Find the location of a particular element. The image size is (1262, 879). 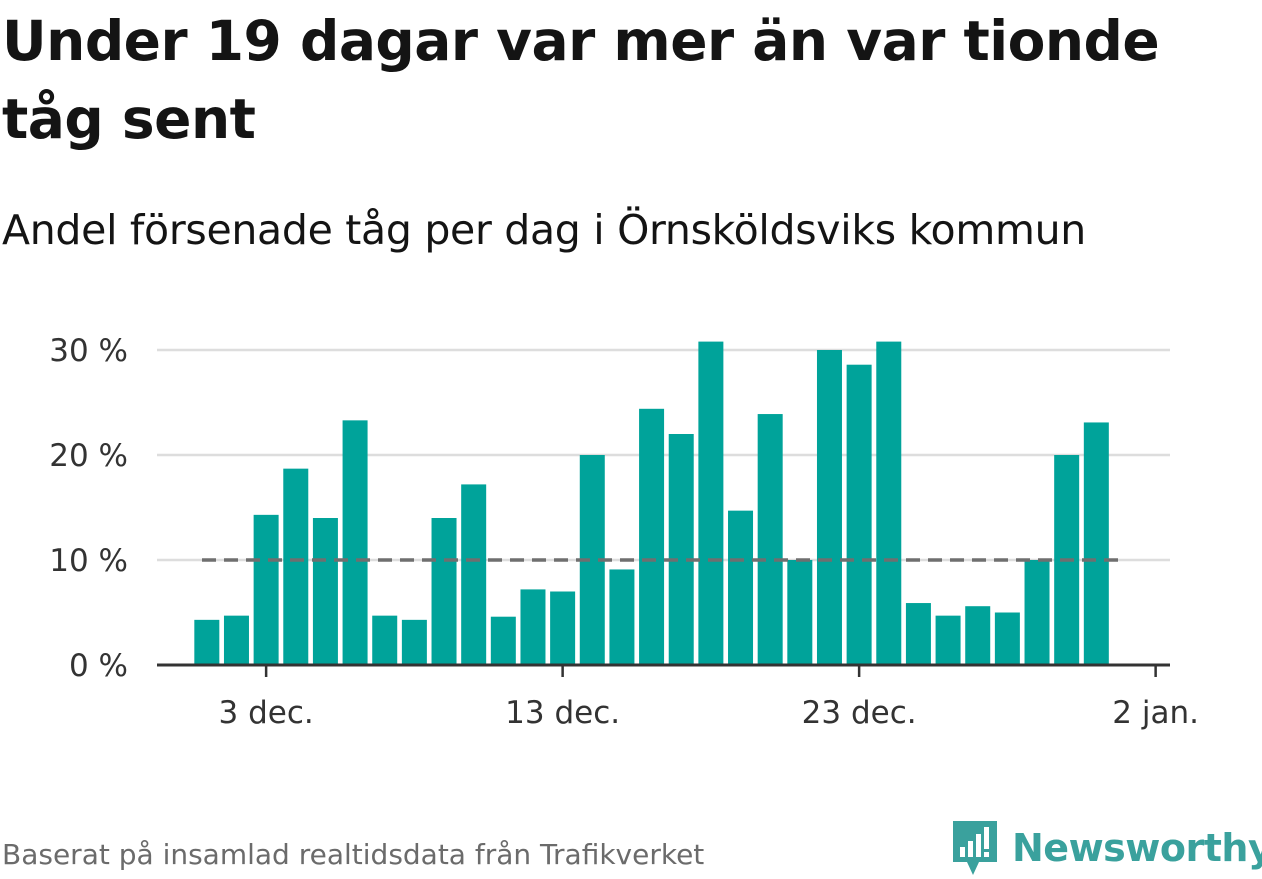

newsworthy-logo: Newsworthy is located at coordinates (1106, 848).